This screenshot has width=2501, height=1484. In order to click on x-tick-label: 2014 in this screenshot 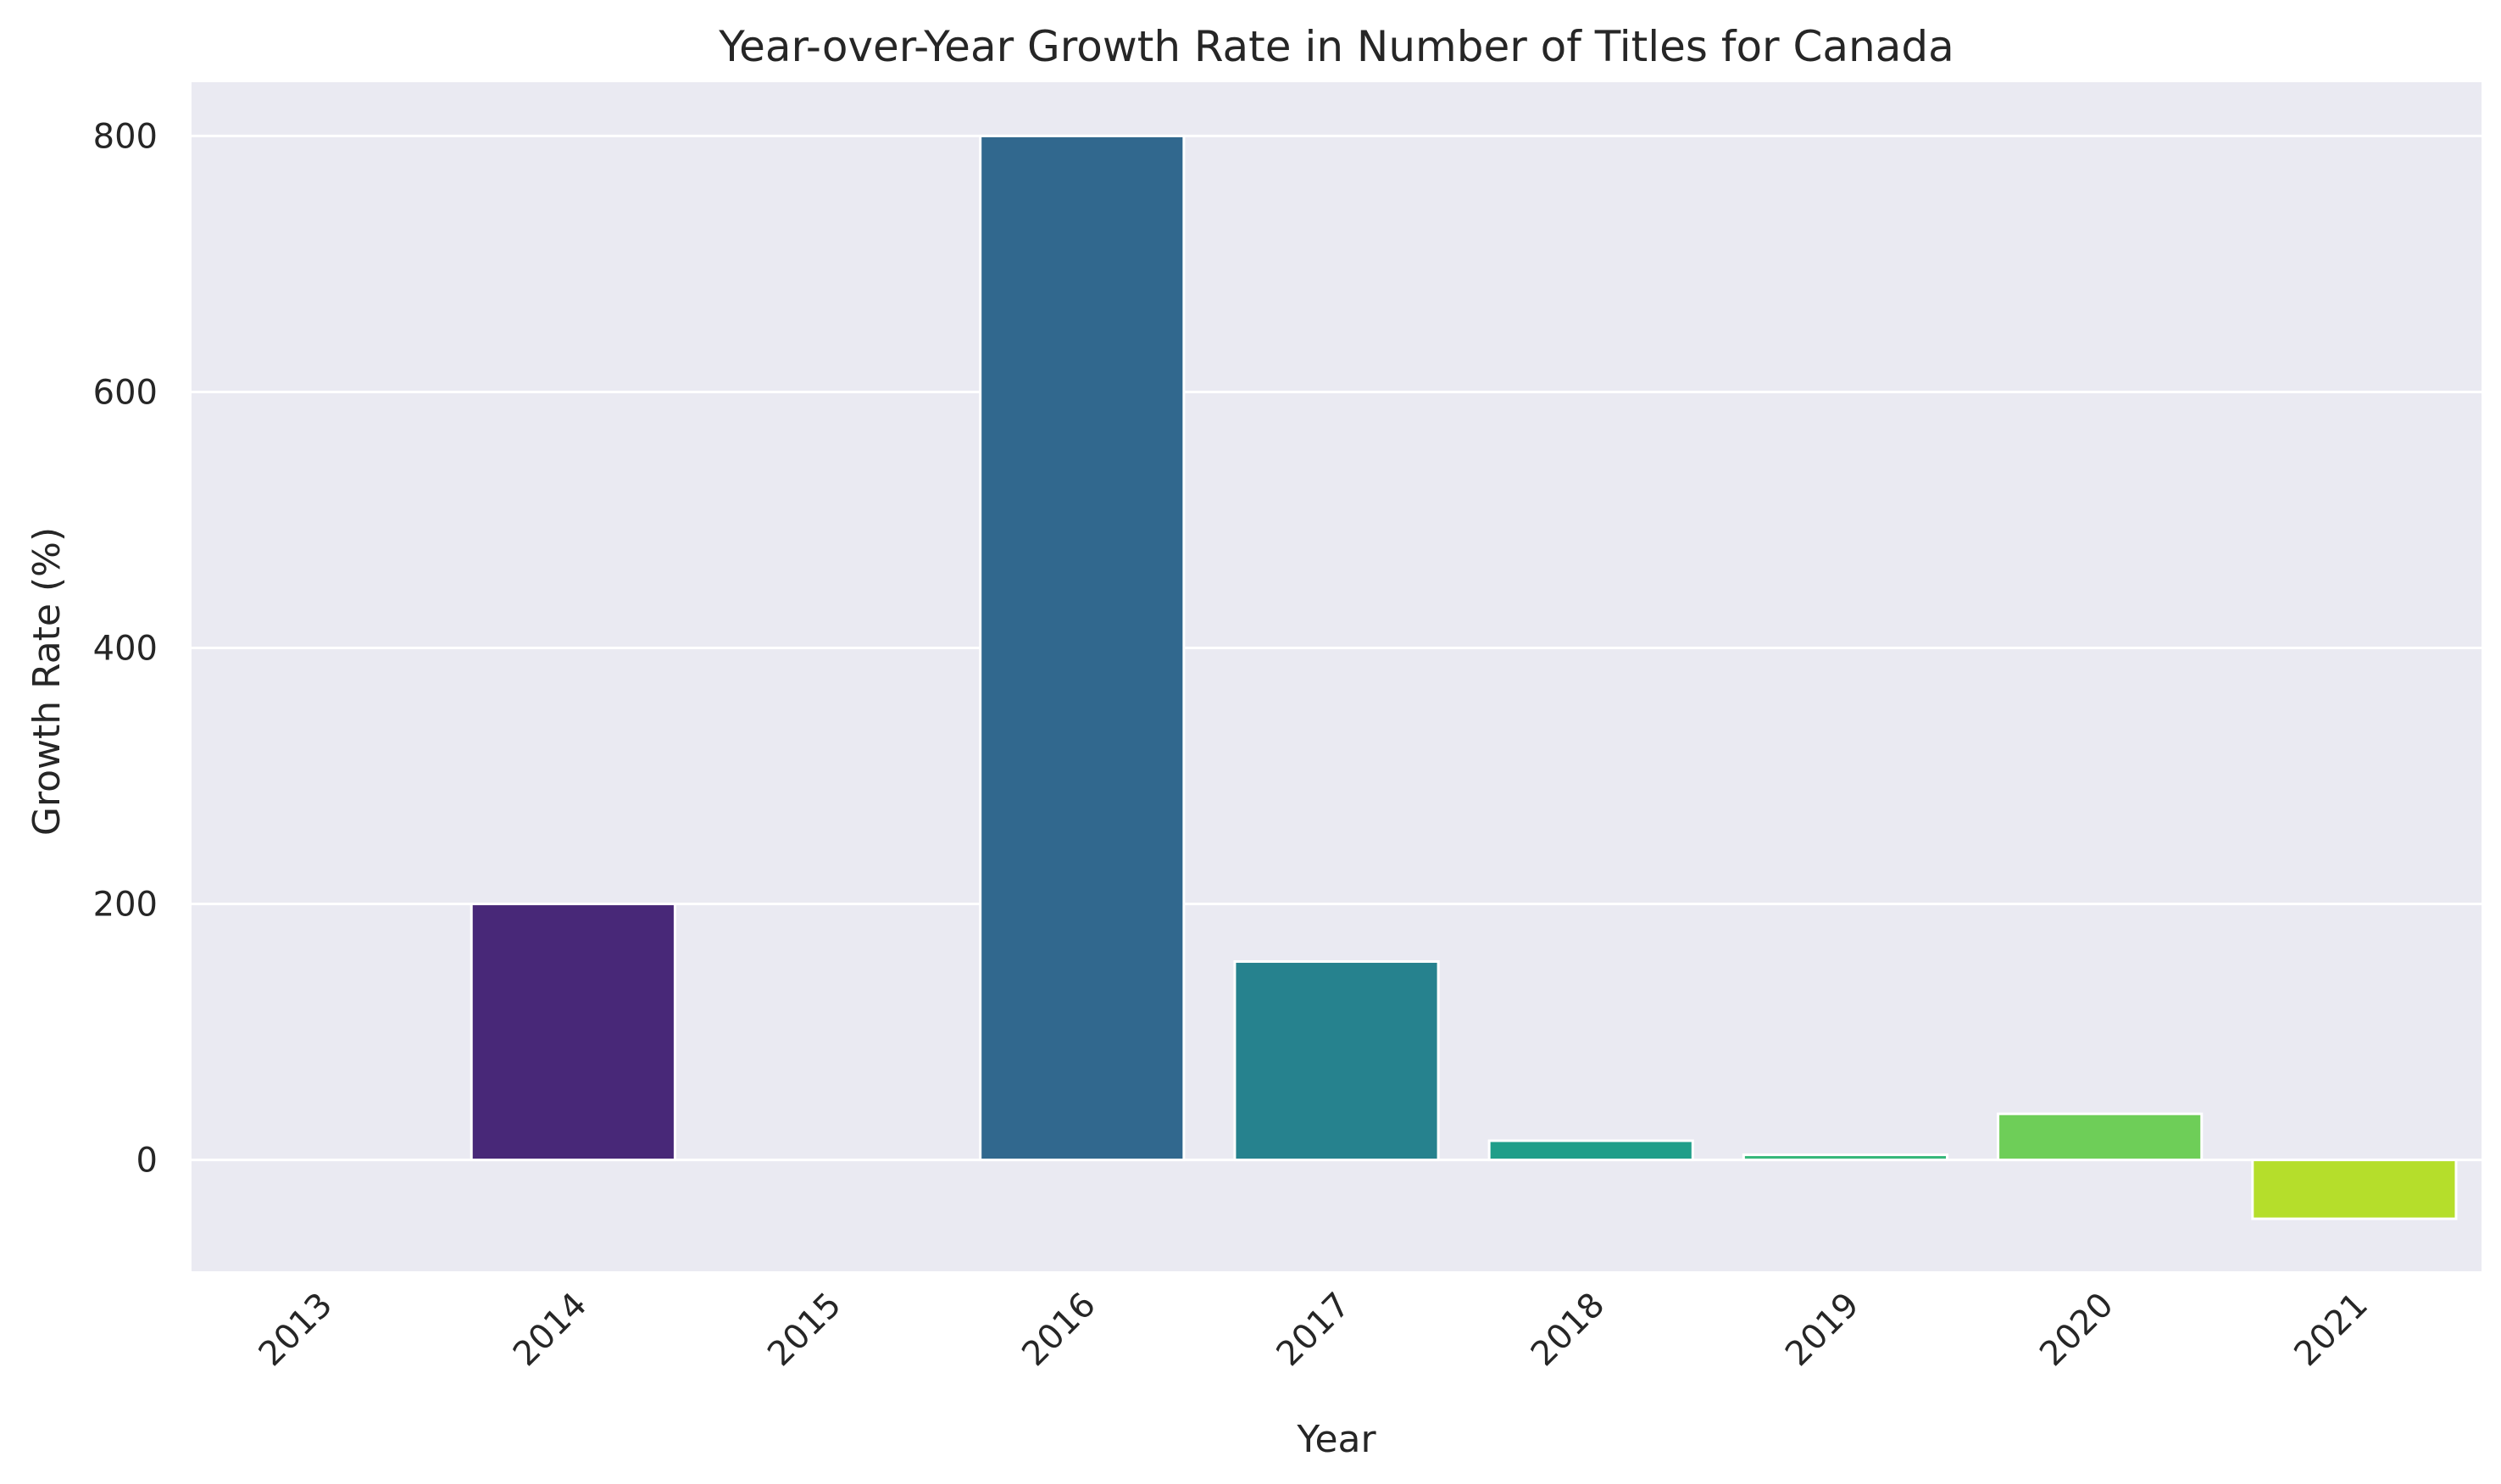, I will do `click(550, 1331)`.